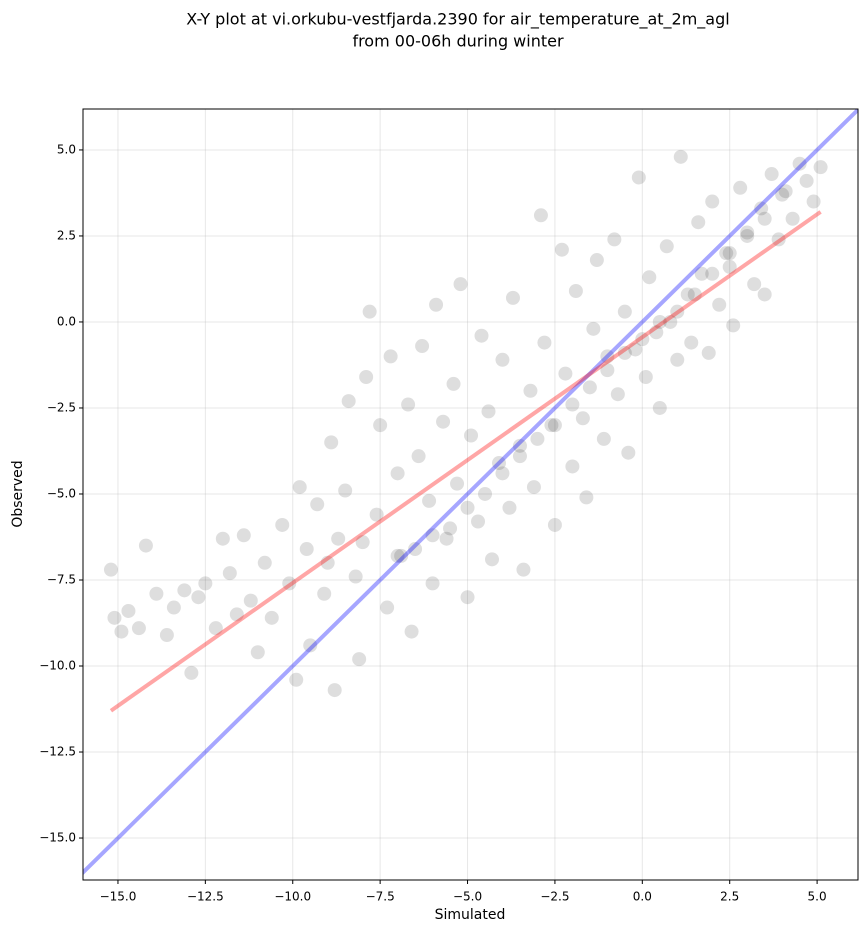 This screenshot has height=934, width=867. Describe the element at coordinates (18, 493) in the screenshot. I see `y-axis-label: Observed` at that location.